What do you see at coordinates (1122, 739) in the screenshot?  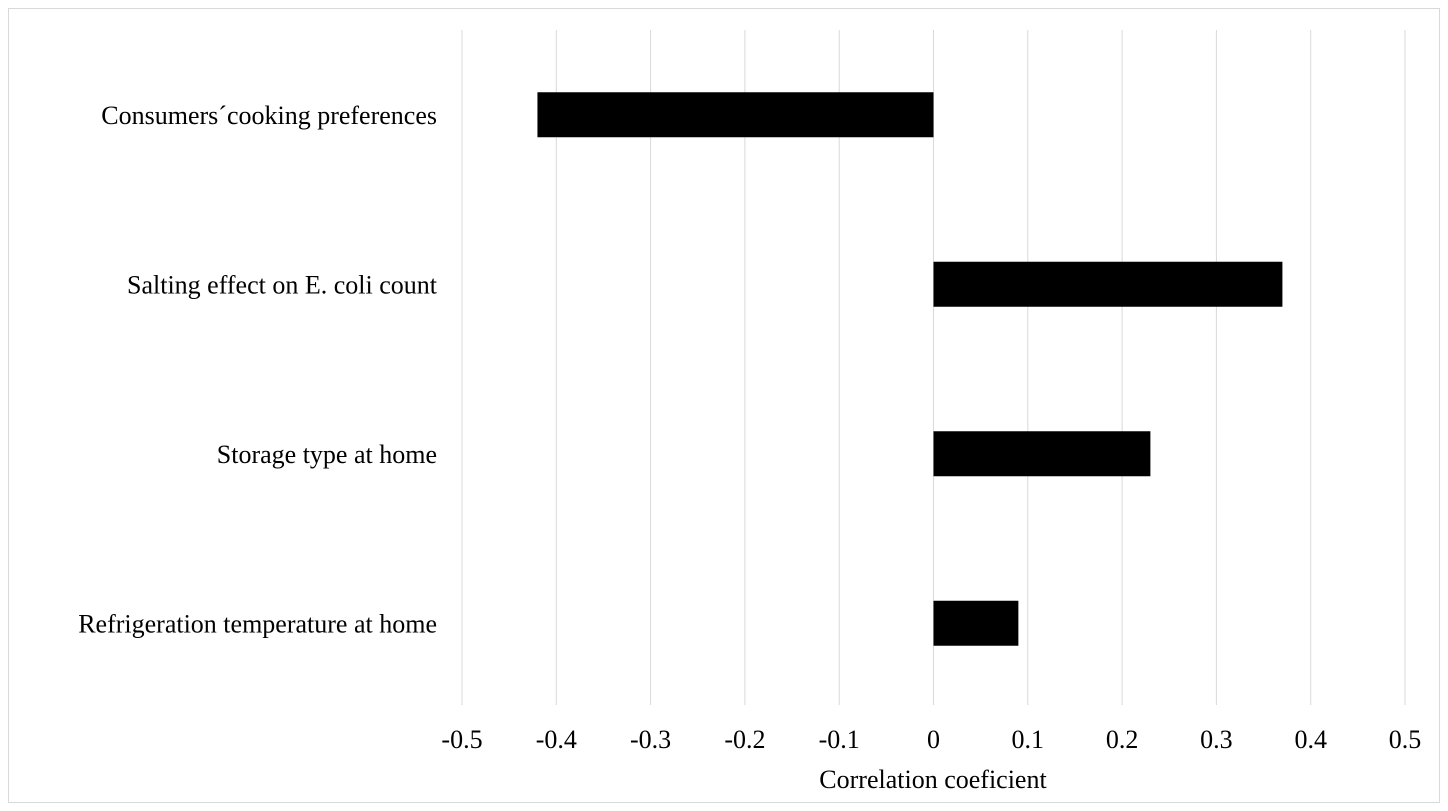 I see `x-tick-label: 0.2` at bounding box center [1122, 739].